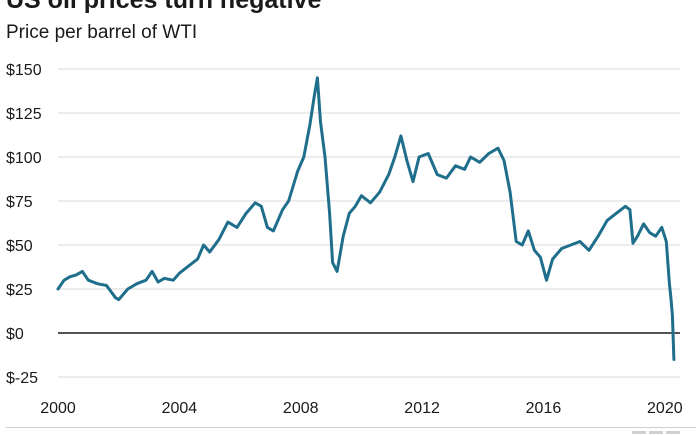 The height and width of the screenshot is (435, 696). What do you see at coordinates (665, 408) in the screenshot?
I see `x-tick-label: 2020` at bounding box center [665, 408].